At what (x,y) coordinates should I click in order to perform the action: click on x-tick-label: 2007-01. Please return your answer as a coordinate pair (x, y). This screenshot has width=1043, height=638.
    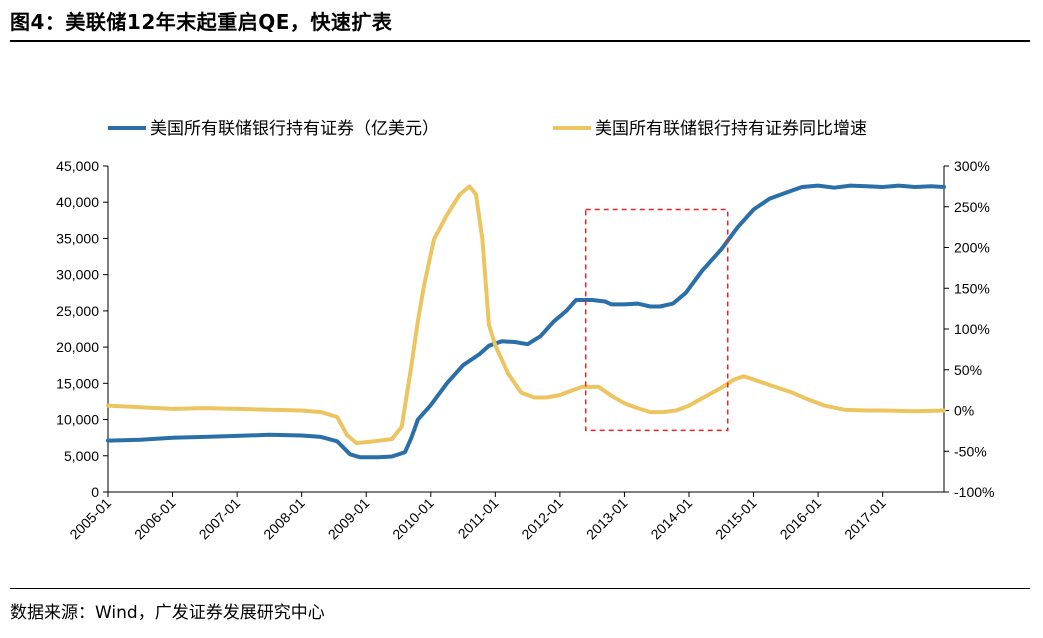
    Looking at the image, I should click on (220, 519).